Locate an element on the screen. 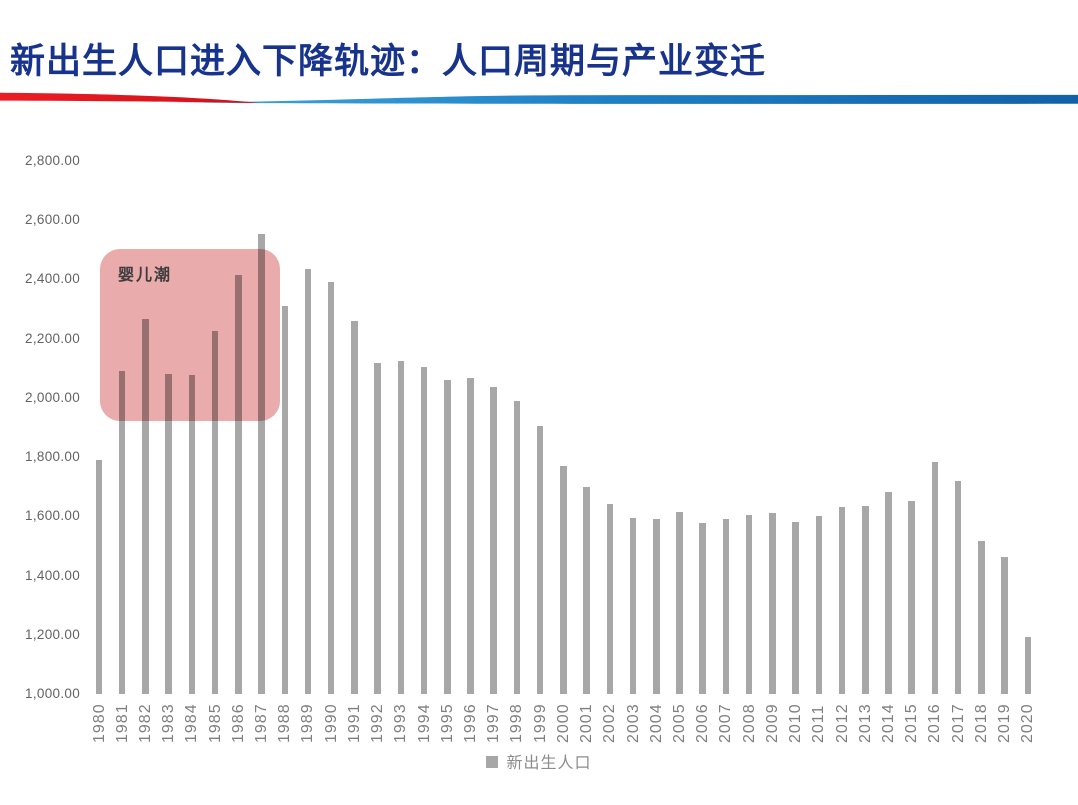 Image resolution: width=1078 pixels, height=805 pixels. x-tick-label-1993: 1993 is located at coordinates (401, 723).